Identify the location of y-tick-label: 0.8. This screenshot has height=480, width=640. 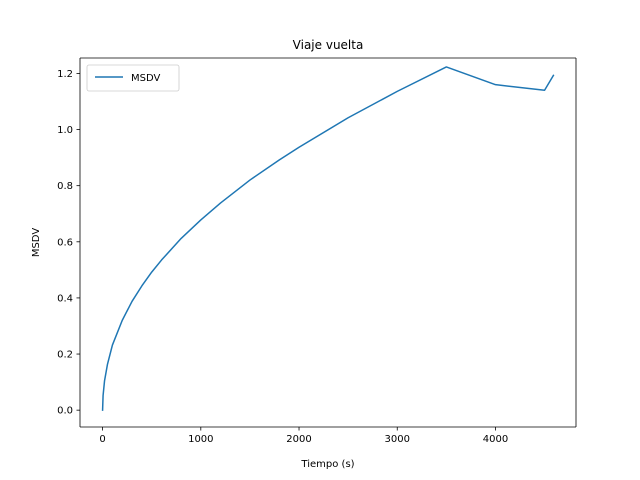
(65, 186).